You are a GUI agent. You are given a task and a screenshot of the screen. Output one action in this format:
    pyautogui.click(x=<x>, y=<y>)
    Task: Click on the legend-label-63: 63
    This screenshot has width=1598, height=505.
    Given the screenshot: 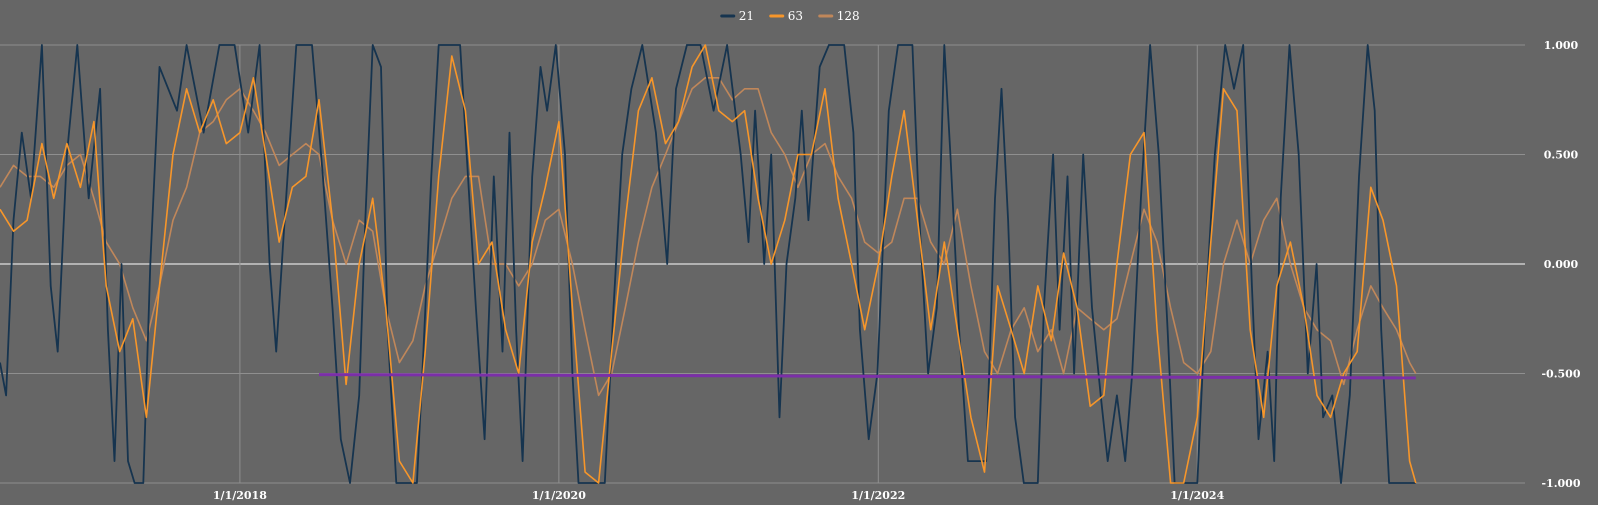 What is the action you would take?
    pyautogui.click(x=795, y=16)
    